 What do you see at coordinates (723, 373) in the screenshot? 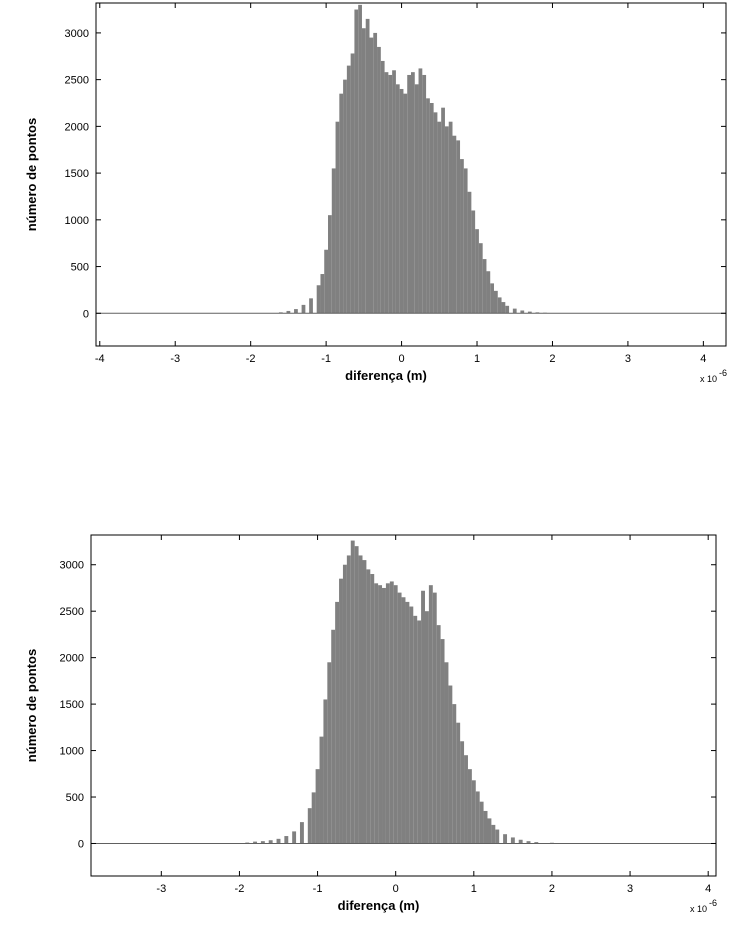
I see `x-axis-multiplier-exponent: -6` at bounding box center [723, 373].